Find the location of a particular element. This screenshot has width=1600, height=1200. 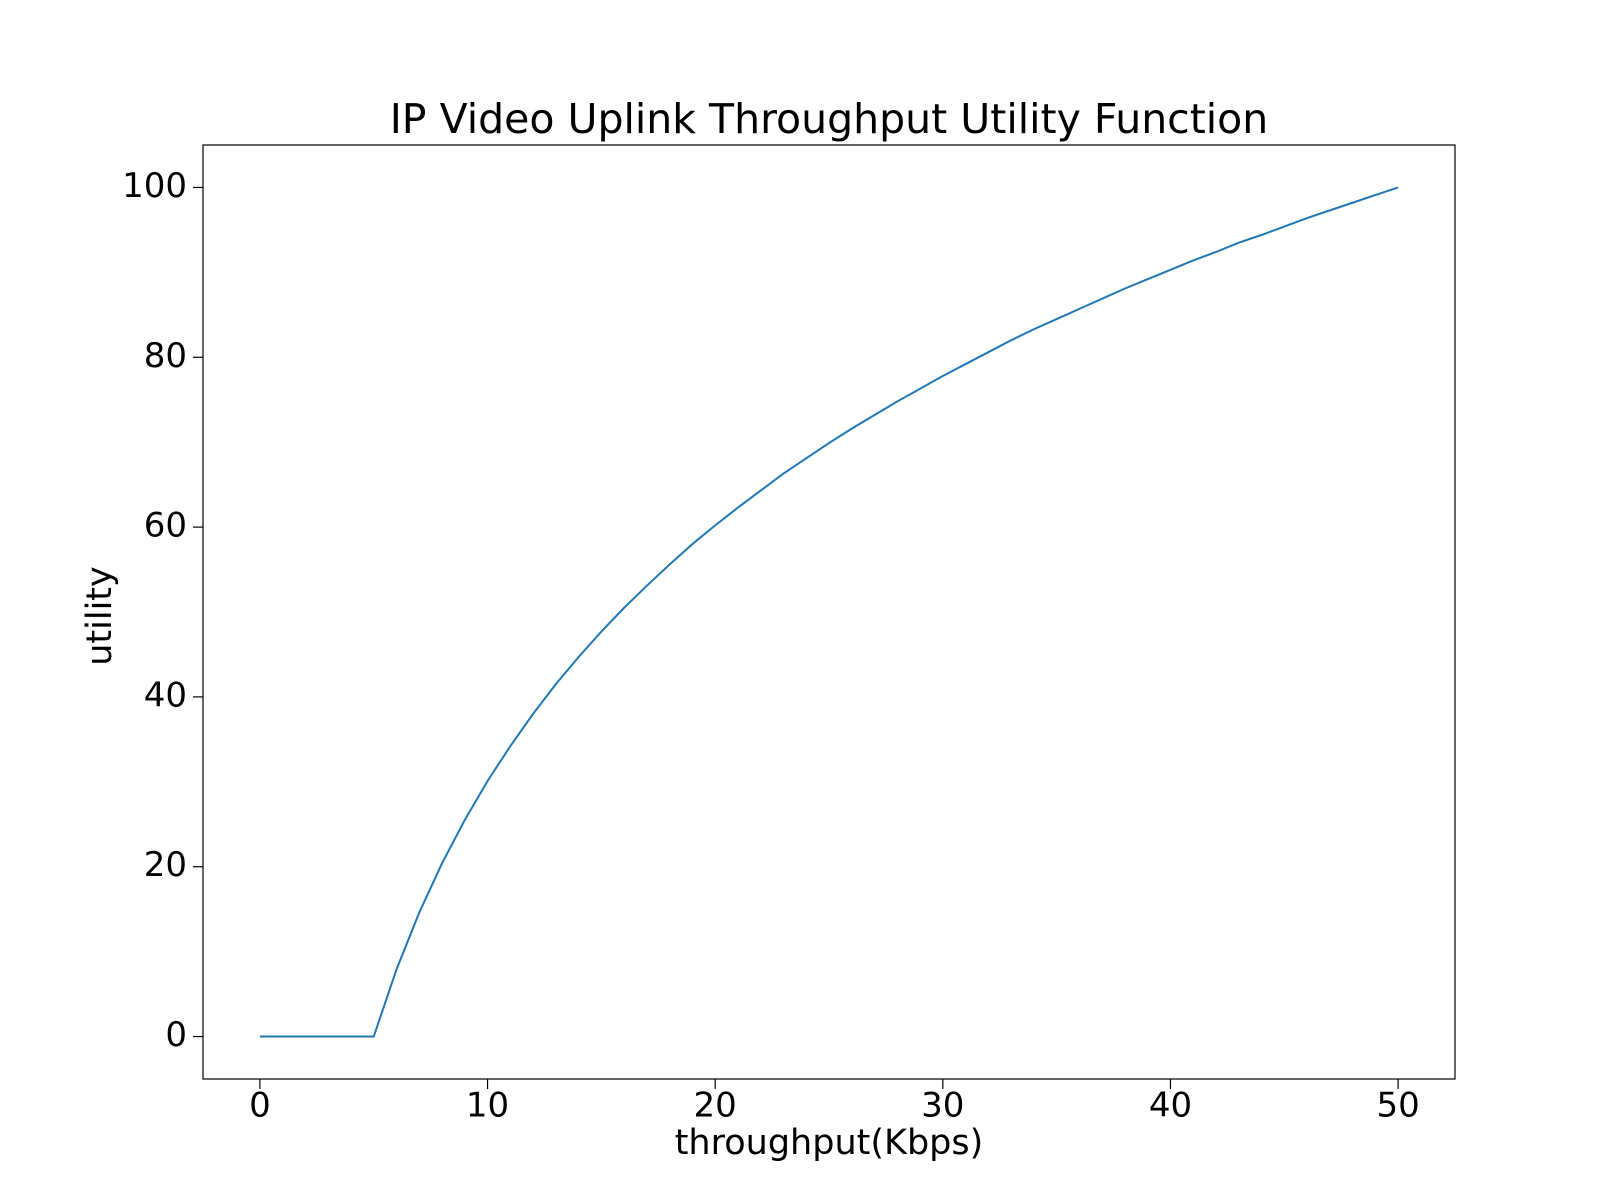

x-tick-label: 0 is located at coordinates (260, 1106).